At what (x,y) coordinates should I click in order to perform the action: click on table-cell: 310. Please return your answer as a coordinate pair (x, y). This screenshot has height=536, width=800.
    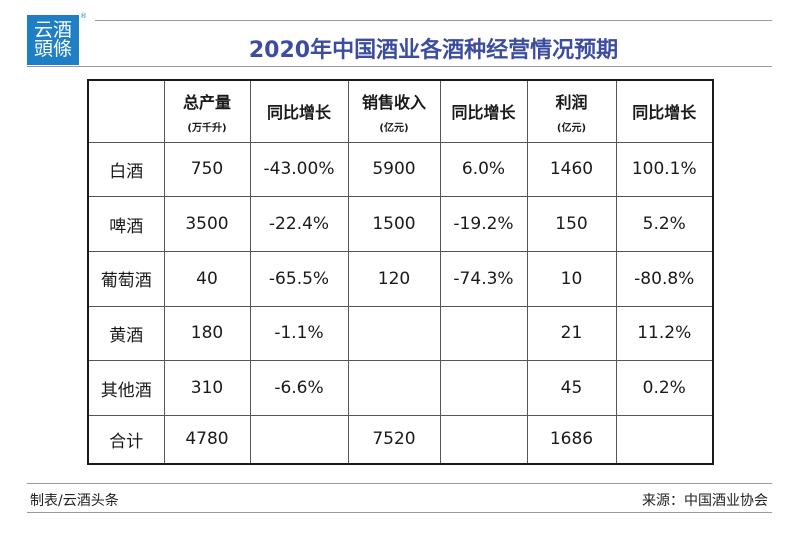
    Looking at the image, I should click on (207, 388).